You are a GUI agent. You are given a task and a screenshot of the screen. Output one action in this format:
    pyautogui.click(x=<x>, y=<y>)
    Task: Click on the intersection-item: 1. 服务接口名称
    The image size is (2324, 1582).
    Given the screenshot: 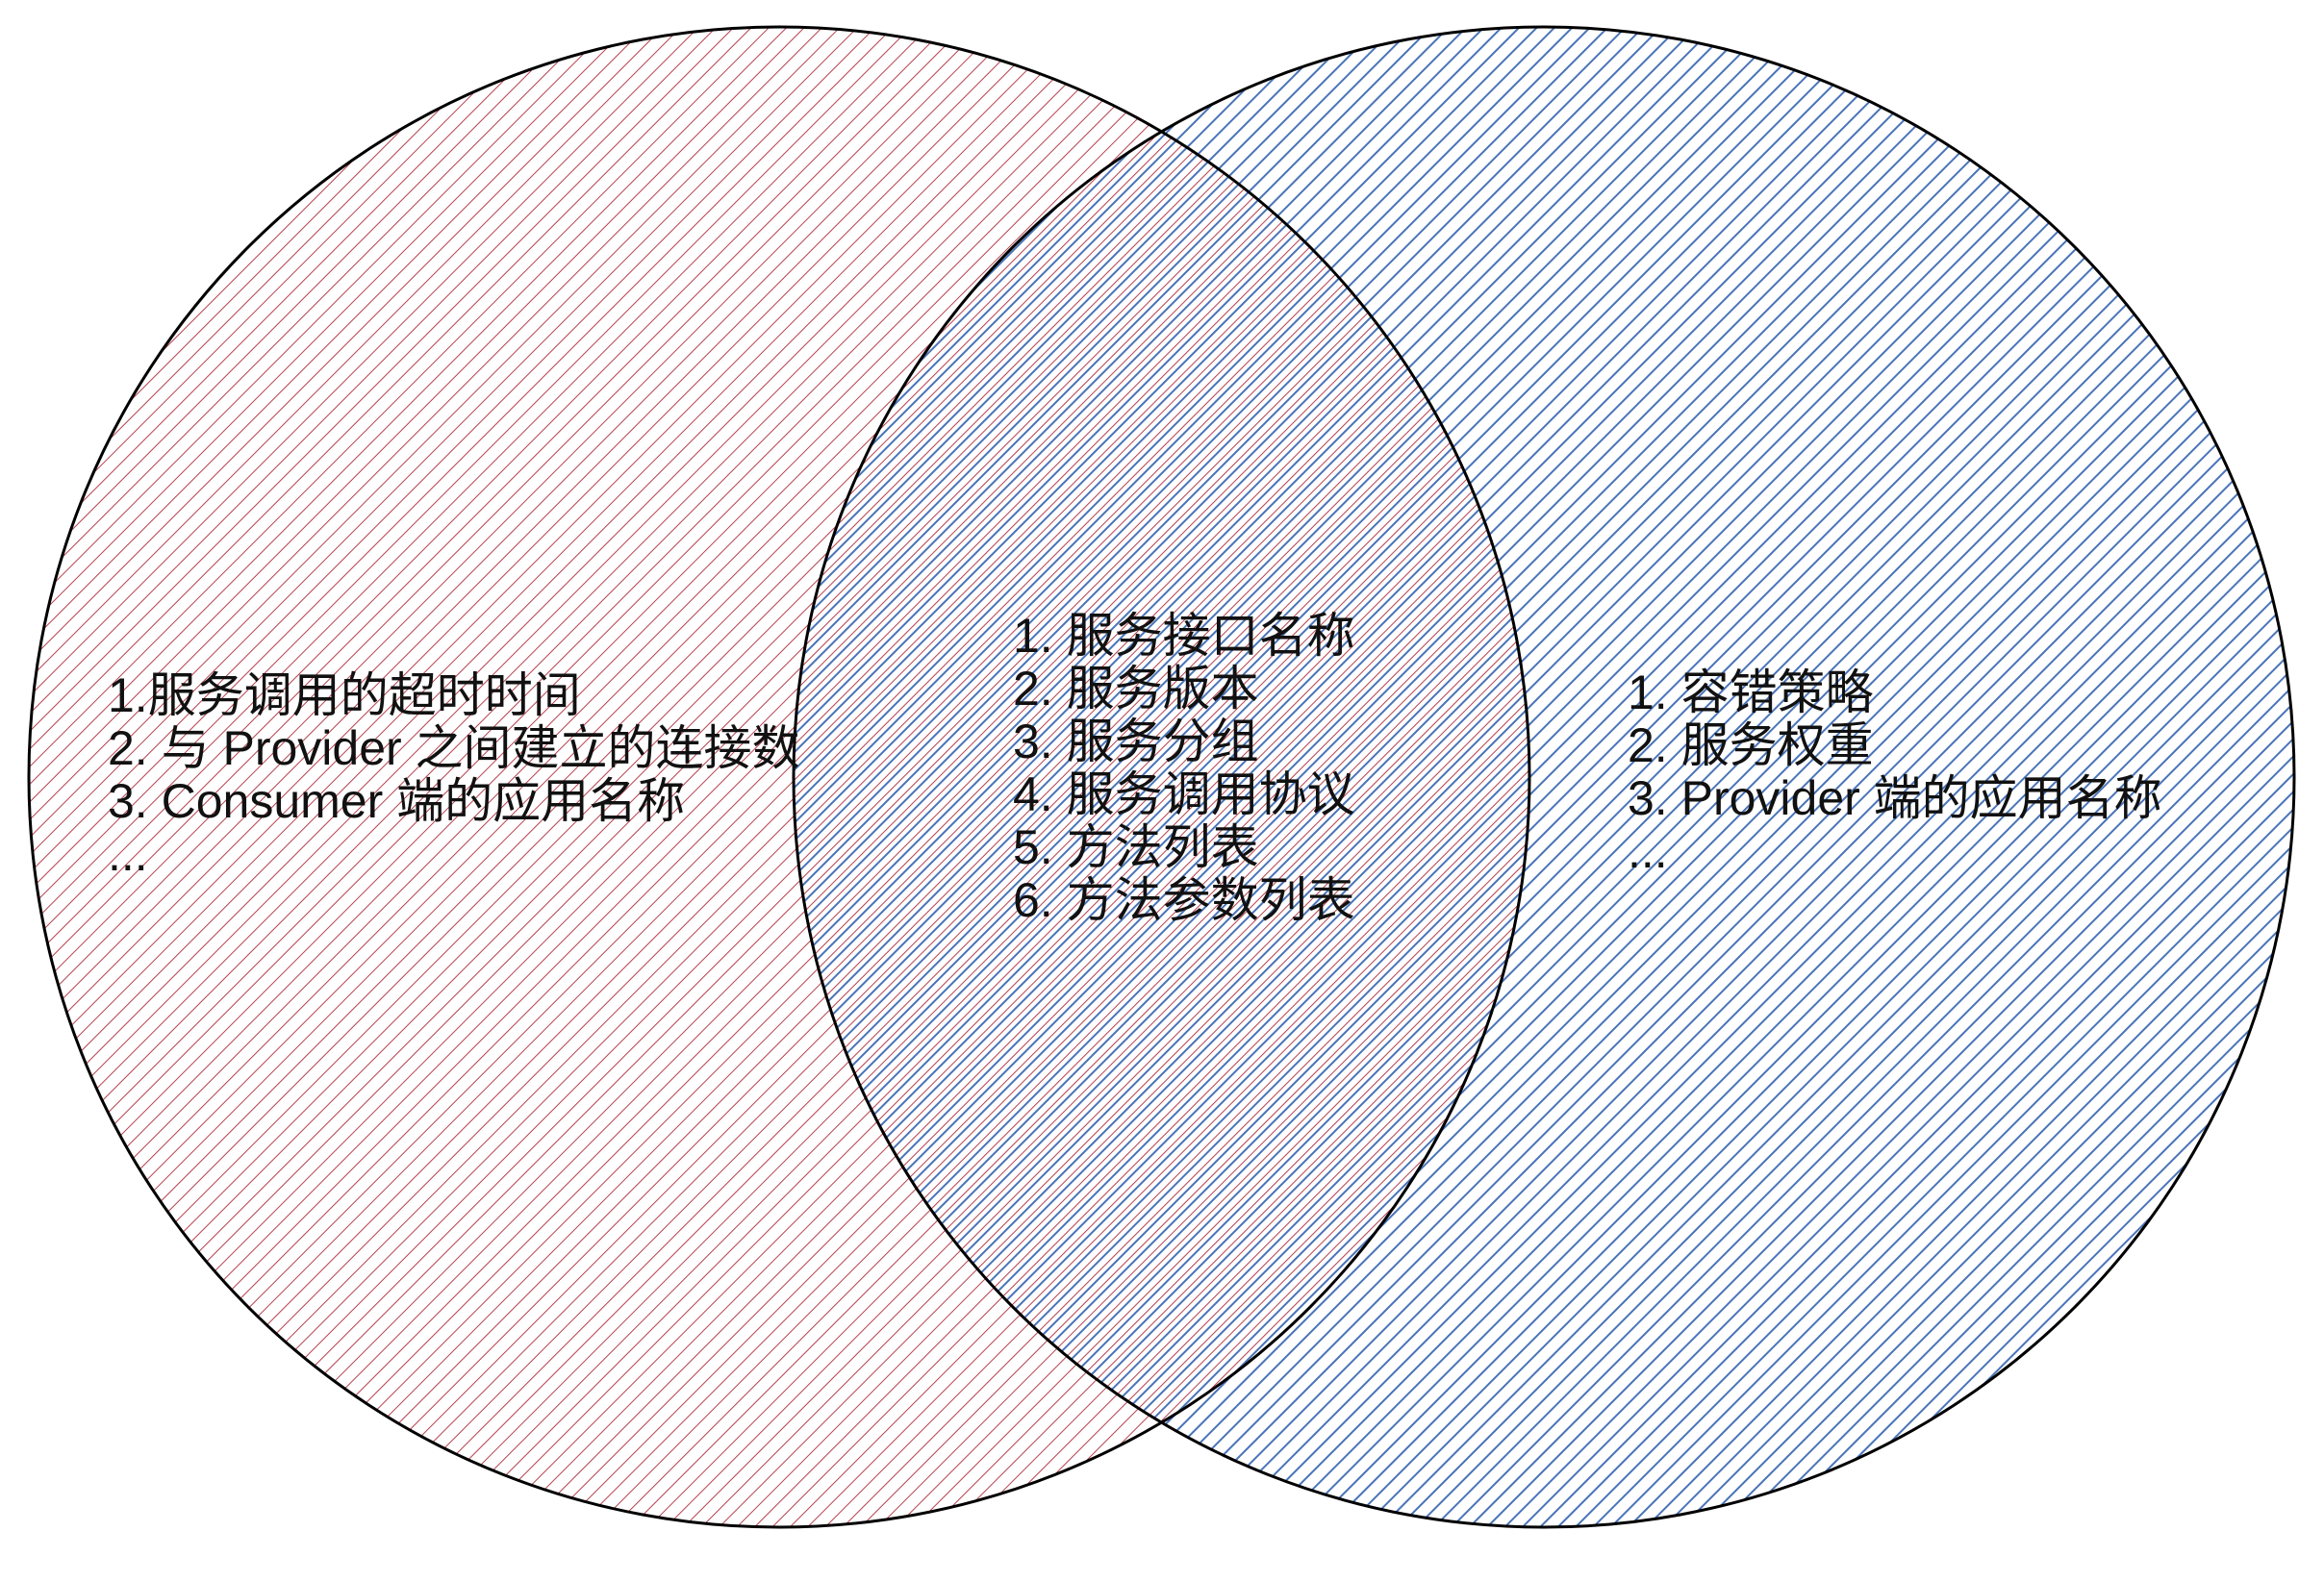 What is the action you would take?
    pyautogui.click(x=1184, y=636)
    